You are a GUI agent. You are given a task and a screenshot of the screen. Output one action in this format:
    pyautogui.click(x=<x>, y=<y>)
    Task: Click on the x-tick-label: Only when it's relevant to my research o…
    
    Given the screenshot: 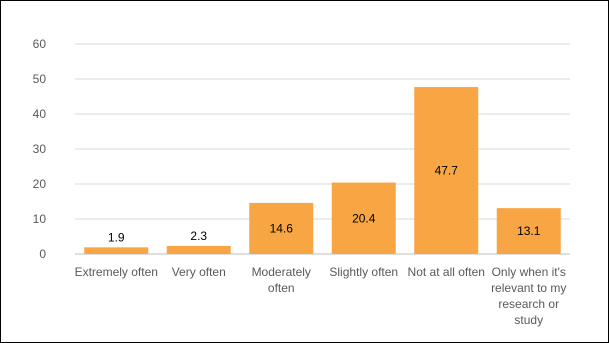 What is the action you would take?
    pyautogui.click(x=529, y=296)
    